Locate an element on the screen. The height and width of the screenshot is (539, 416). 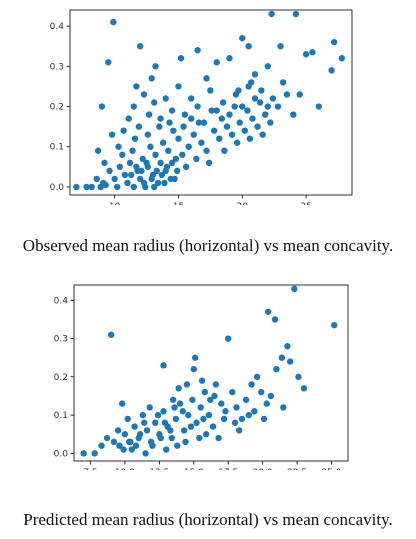
predicted-x-tick-label: 20.0 is located at coordinates (263, 469).